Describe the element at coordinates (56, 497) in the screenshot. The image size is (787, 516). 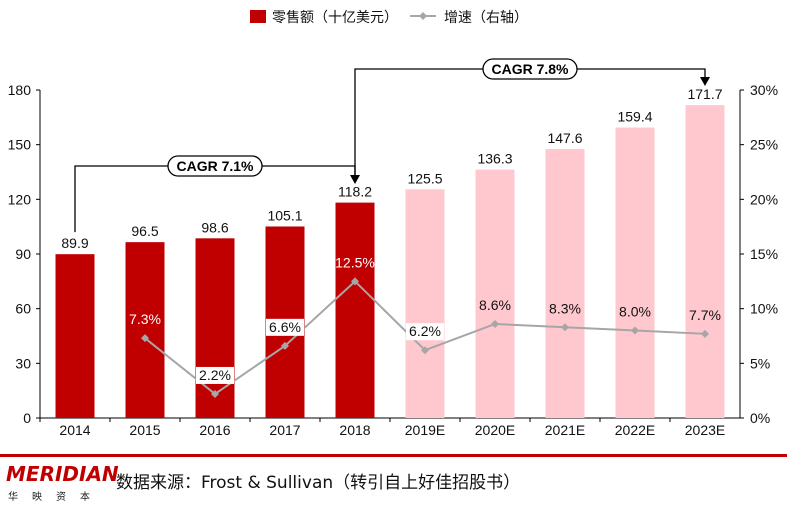
I see `logo-subtitle: 华映资本` at that location.